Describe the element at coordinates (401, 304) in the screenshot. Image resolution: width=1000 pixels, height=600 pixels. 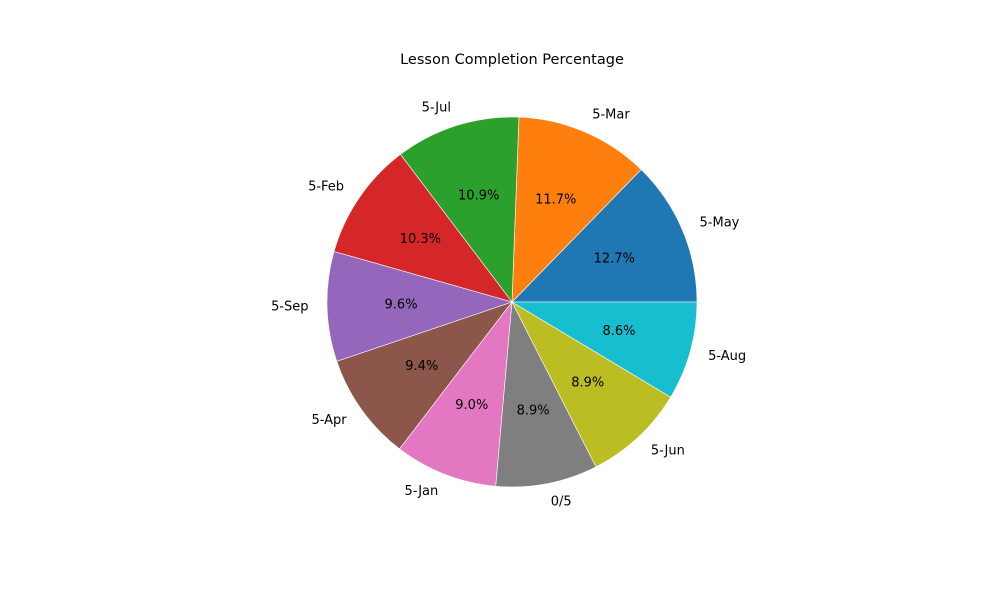
I see `percentage-label: 9.6%` at that location.